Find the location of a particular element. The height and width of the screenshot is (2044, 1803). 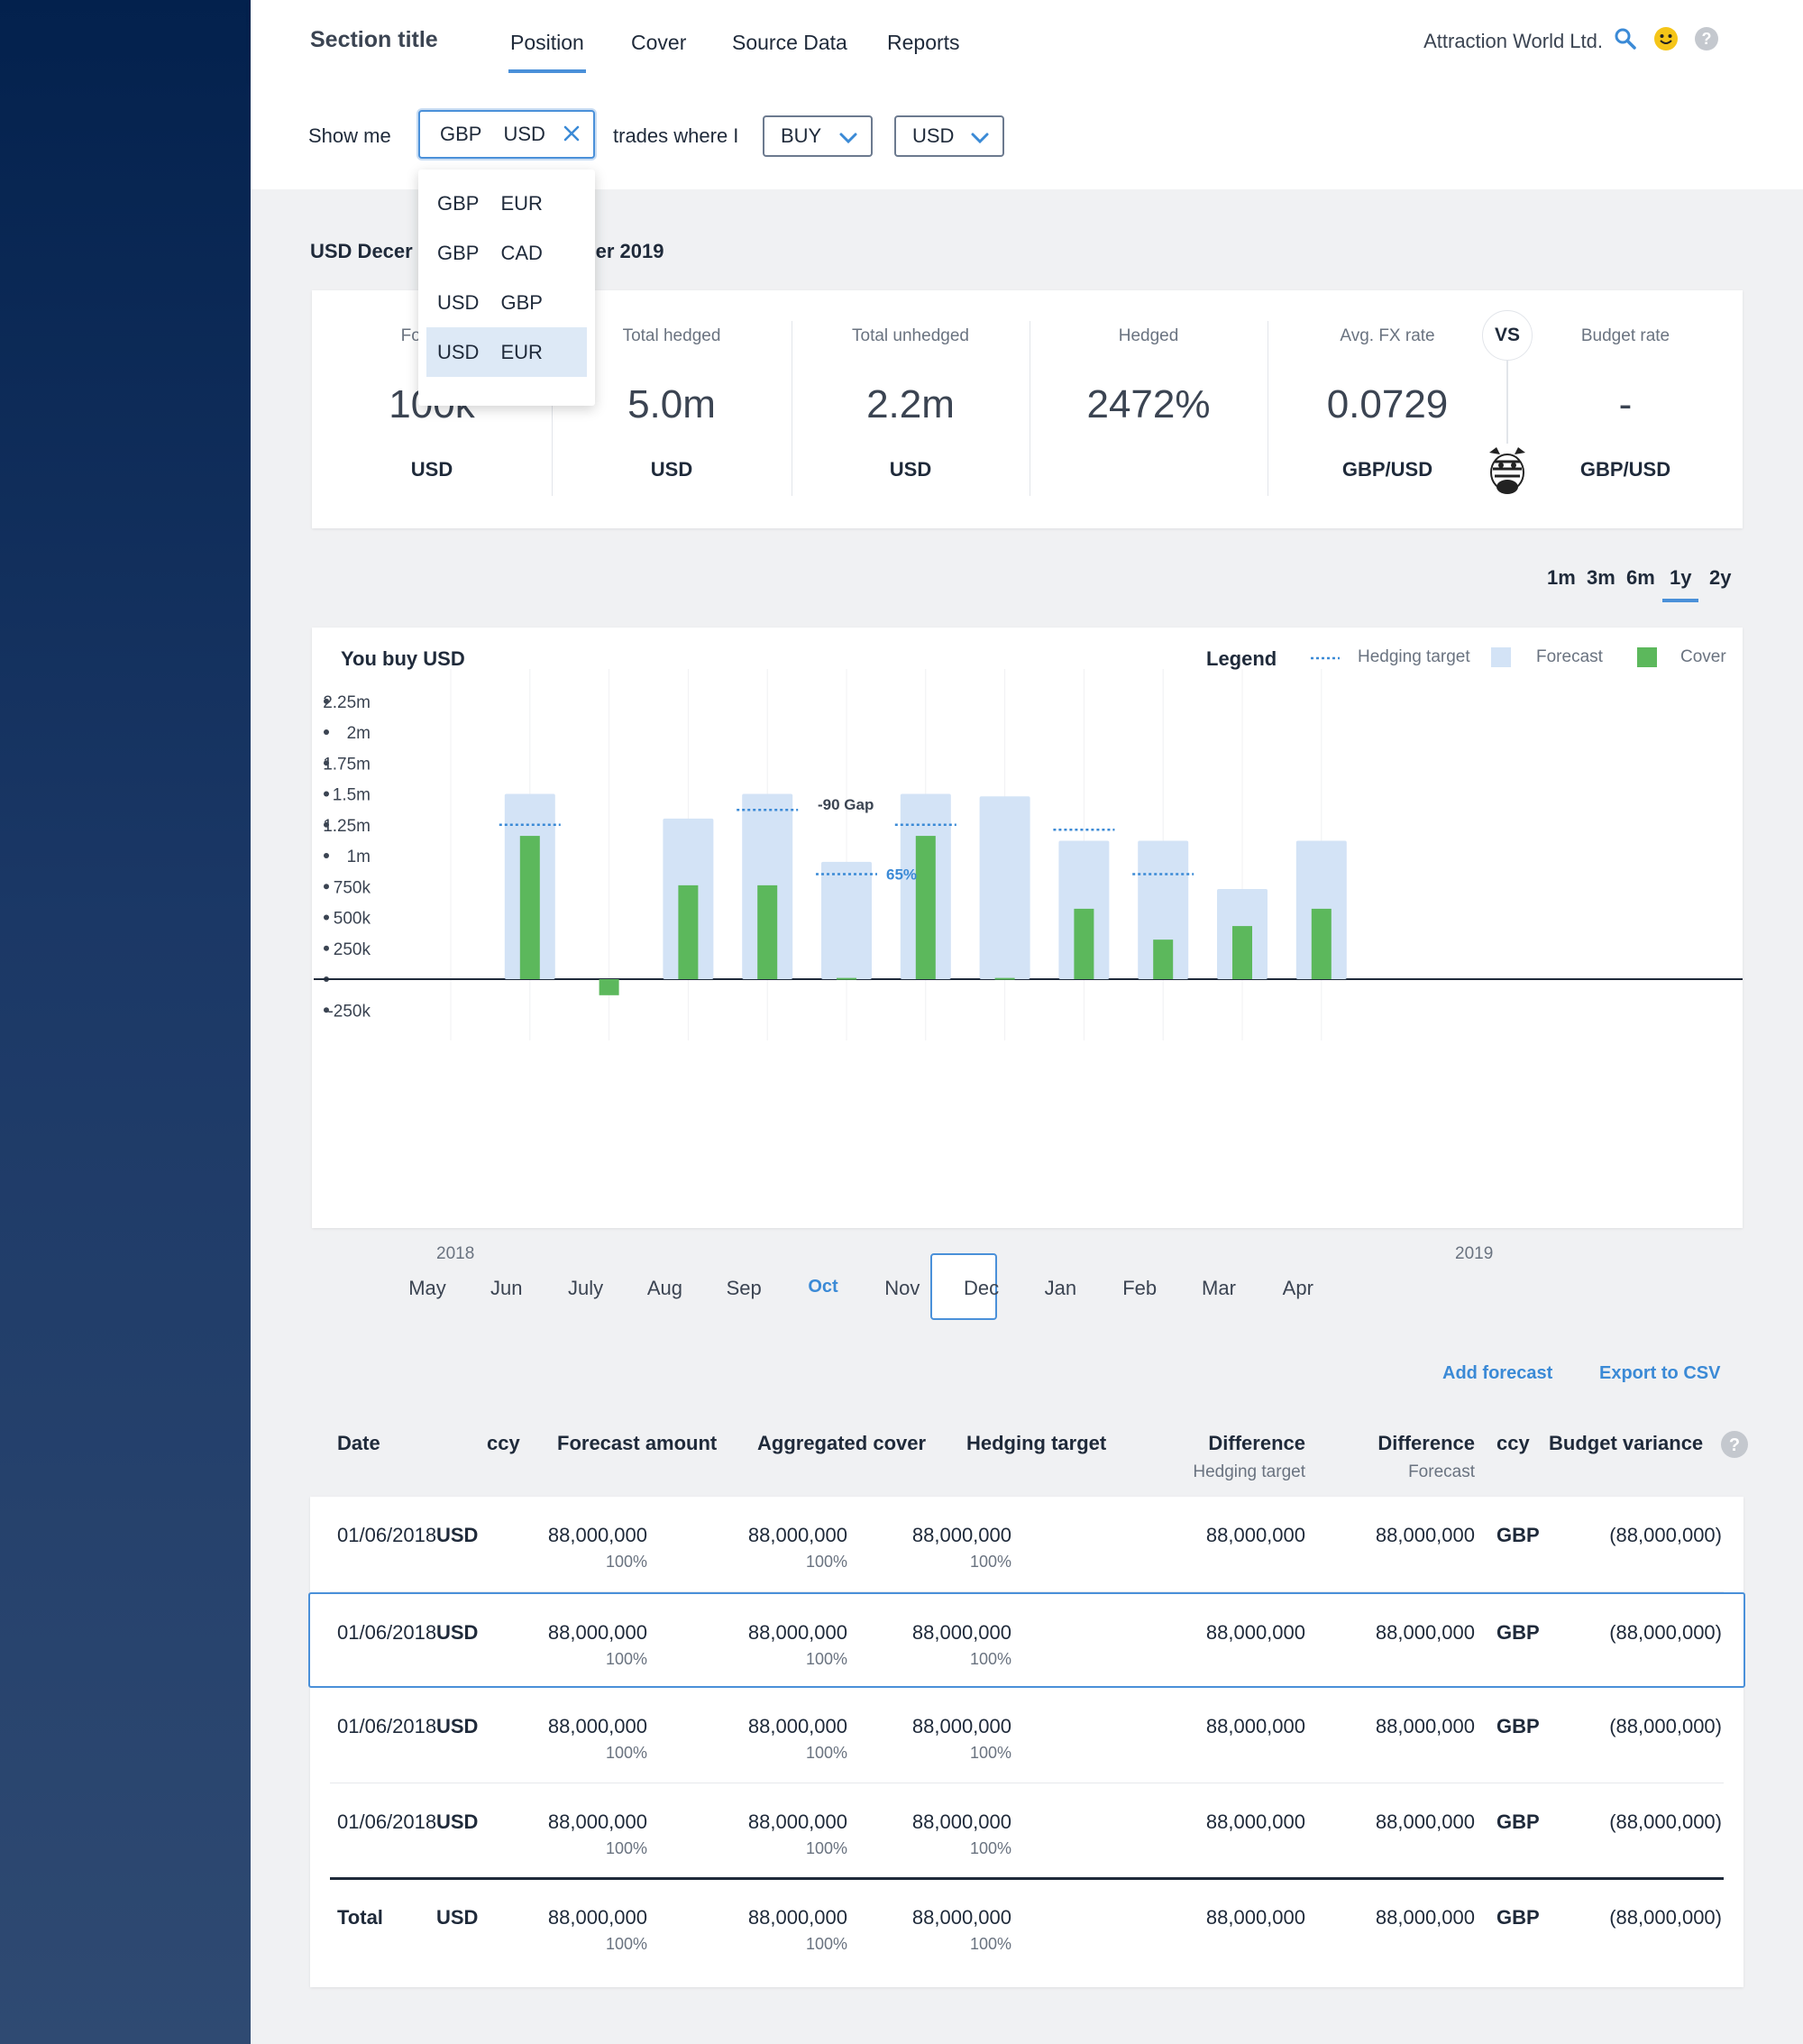

range-3m: 3m is located at coordinates (1601, 577).